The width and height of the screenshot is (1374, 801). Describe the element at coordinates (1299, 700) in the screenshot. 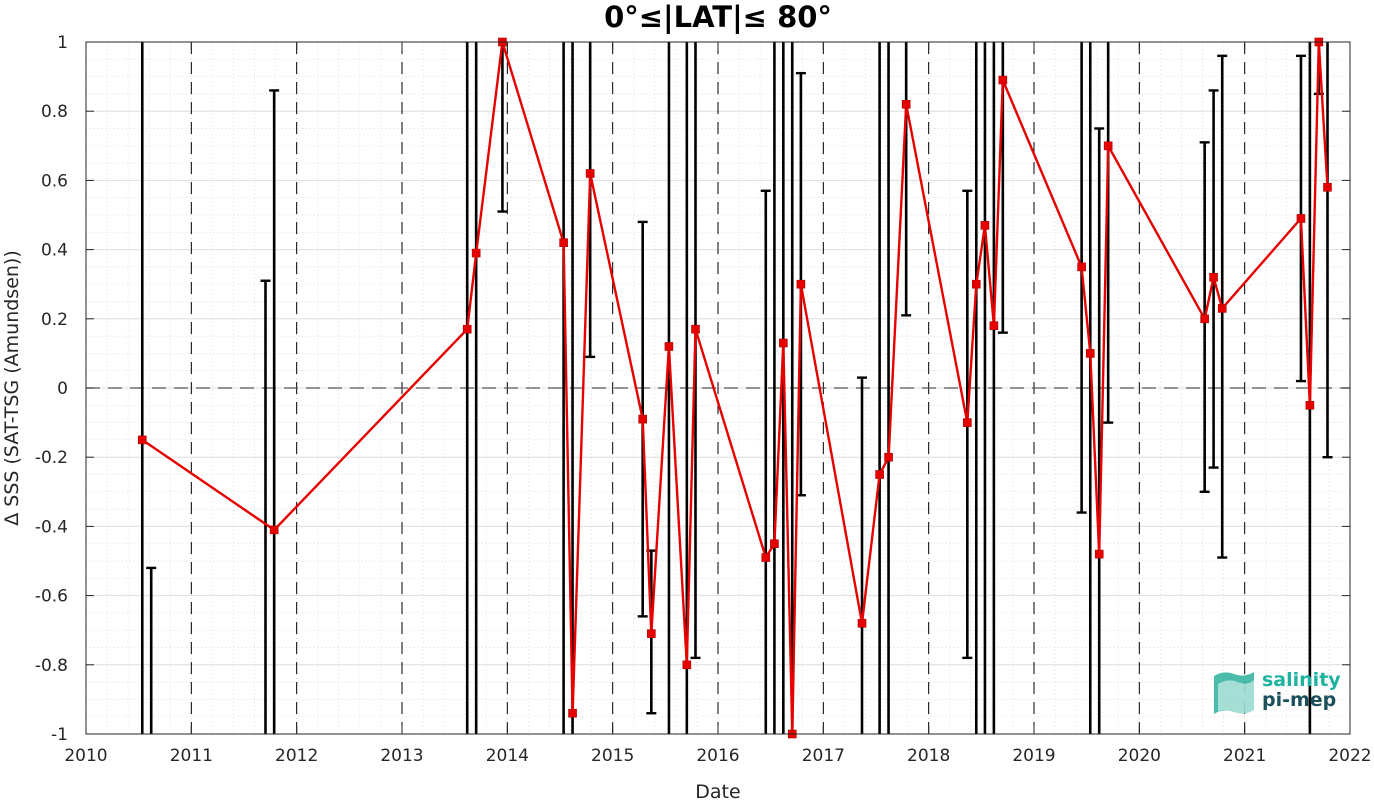

I see `logo-text-pi-mep: pi-mep` at that location.